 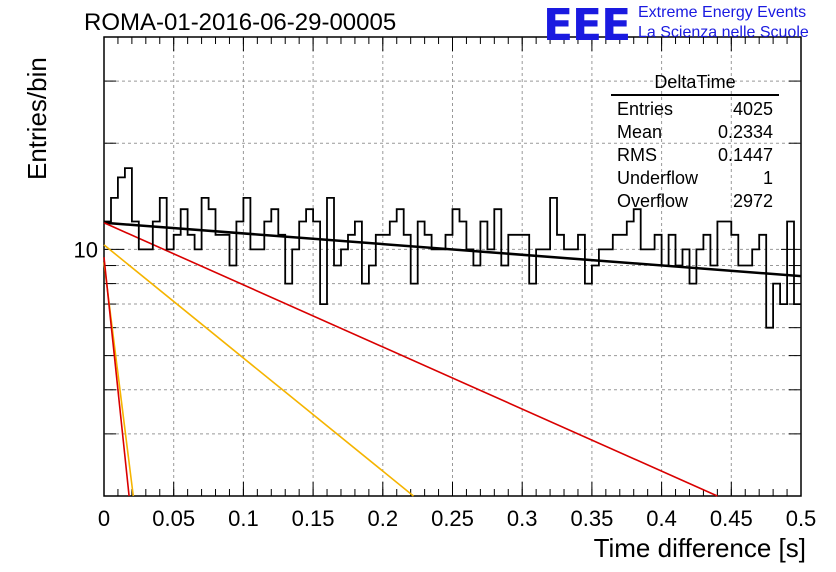 What do you see at coordinates (383, 518) in the screenshot?
I see `x-tick-label: 0.2` at bounding box center [383, 518].